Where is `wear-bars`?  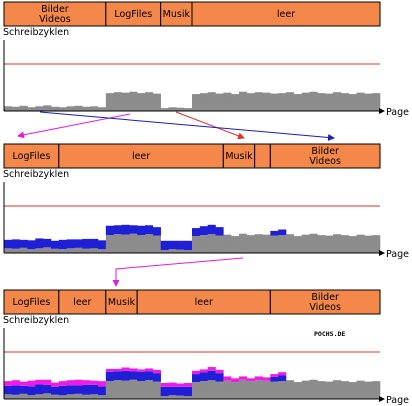
wear-bars is located at coordinates (192, 238).